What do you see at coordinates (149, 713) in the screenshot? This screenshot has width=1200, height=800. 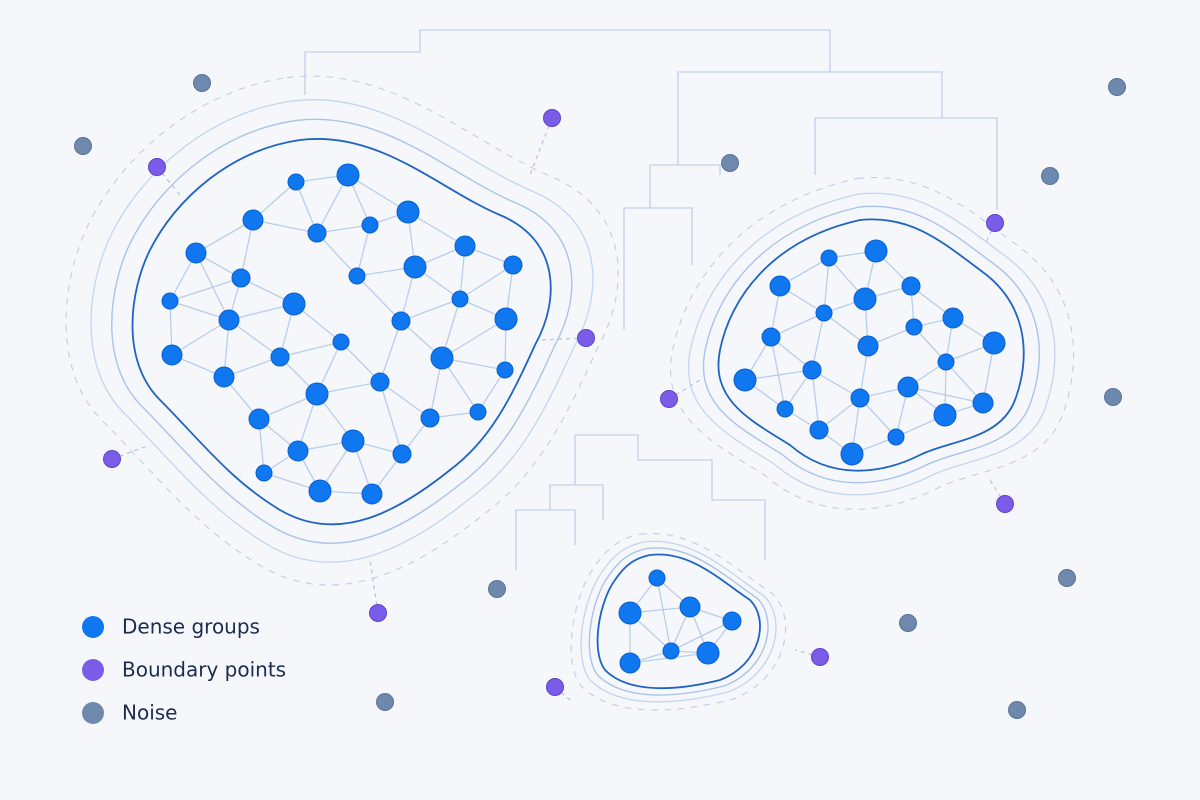 I see `legend-label: Noise` at bounding box center [149, 713].